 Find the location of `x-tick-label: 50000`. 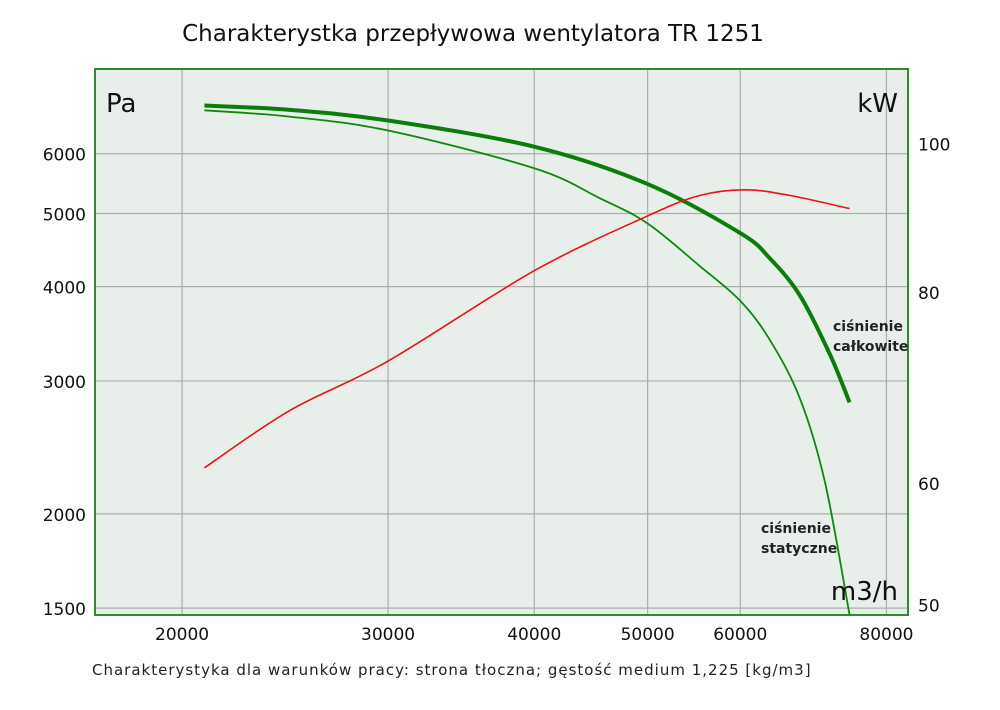

x-tick-label: 50000 is located at coordinates (648, 635).